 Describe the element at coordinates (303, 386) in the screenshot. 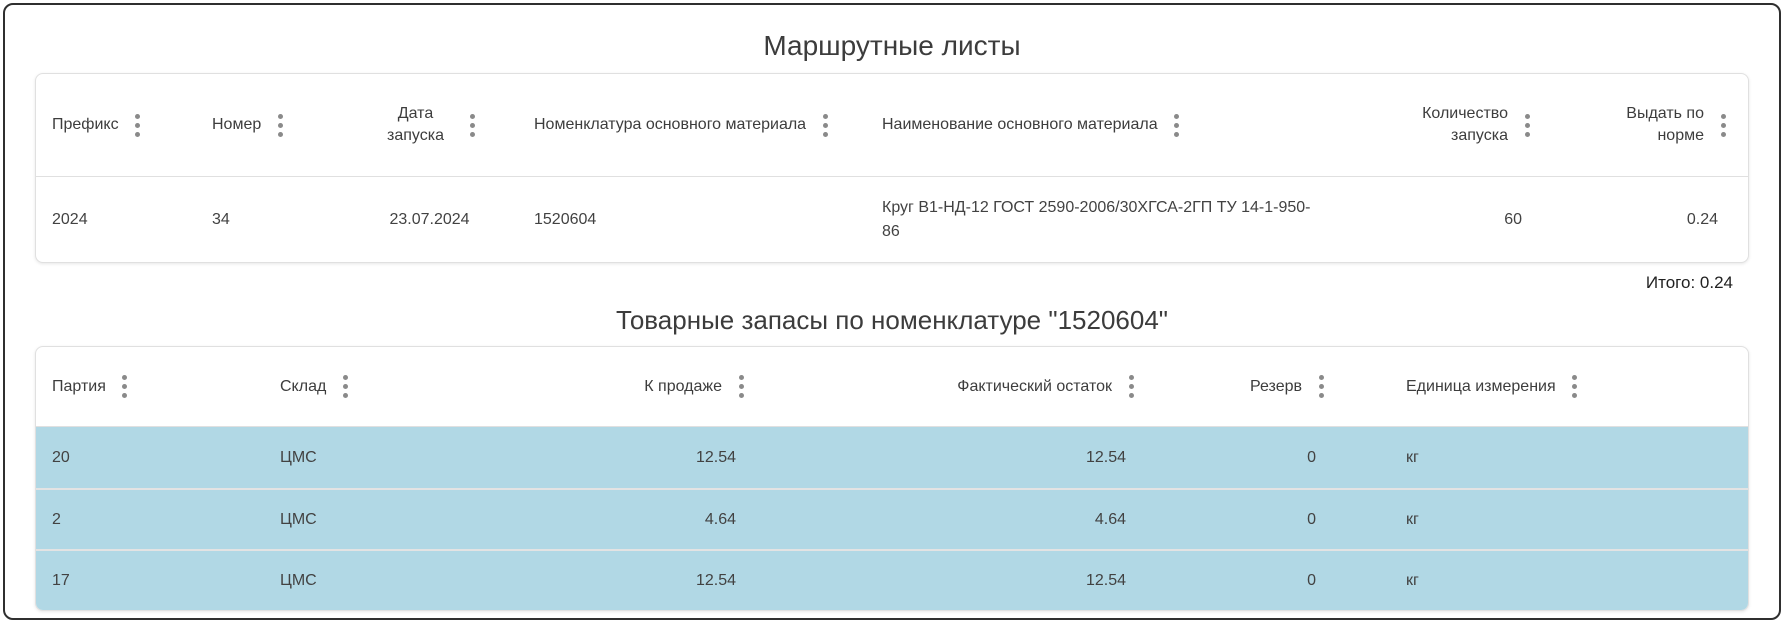

I see `column-label: Склад` at that location.